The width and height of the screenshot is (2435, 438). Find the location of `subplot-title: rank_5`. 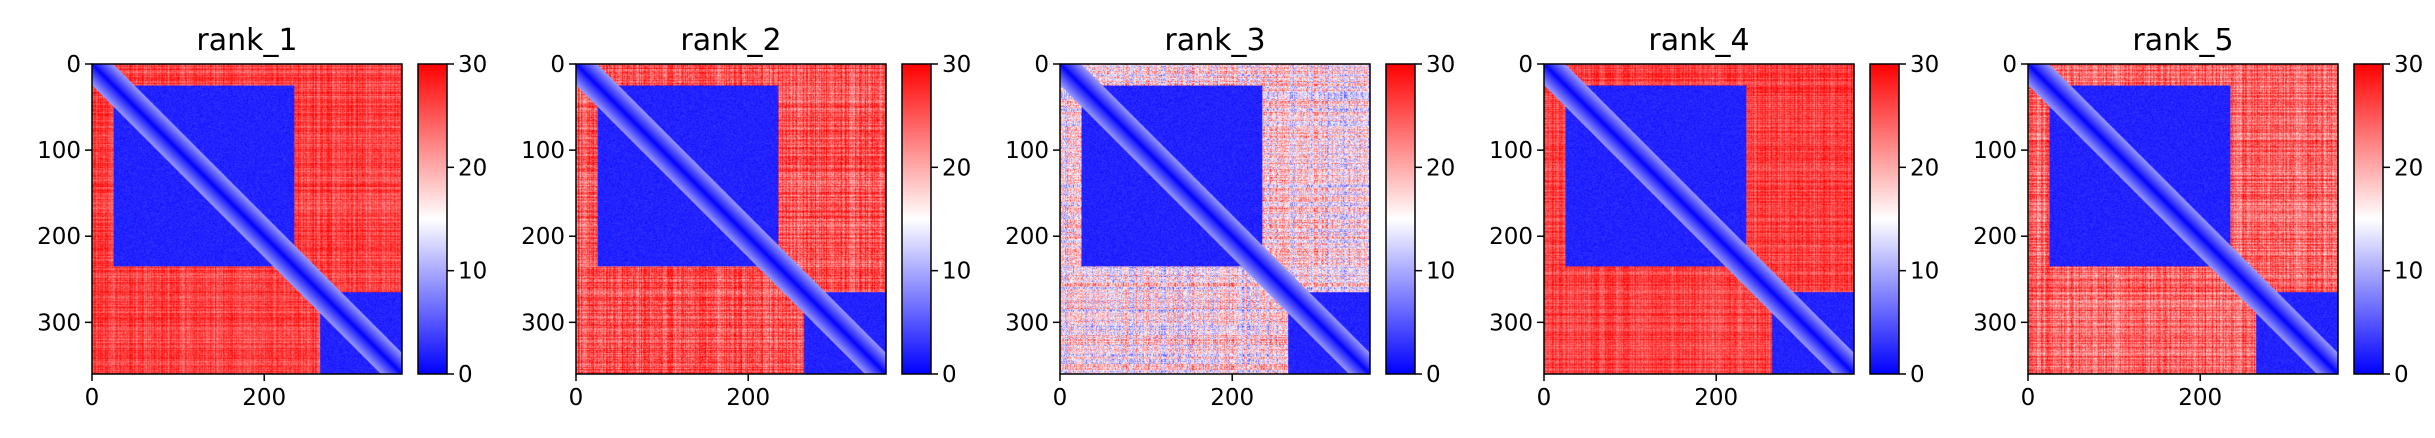

subplot-title: rank_5 is located at coordinates (2182, 40).